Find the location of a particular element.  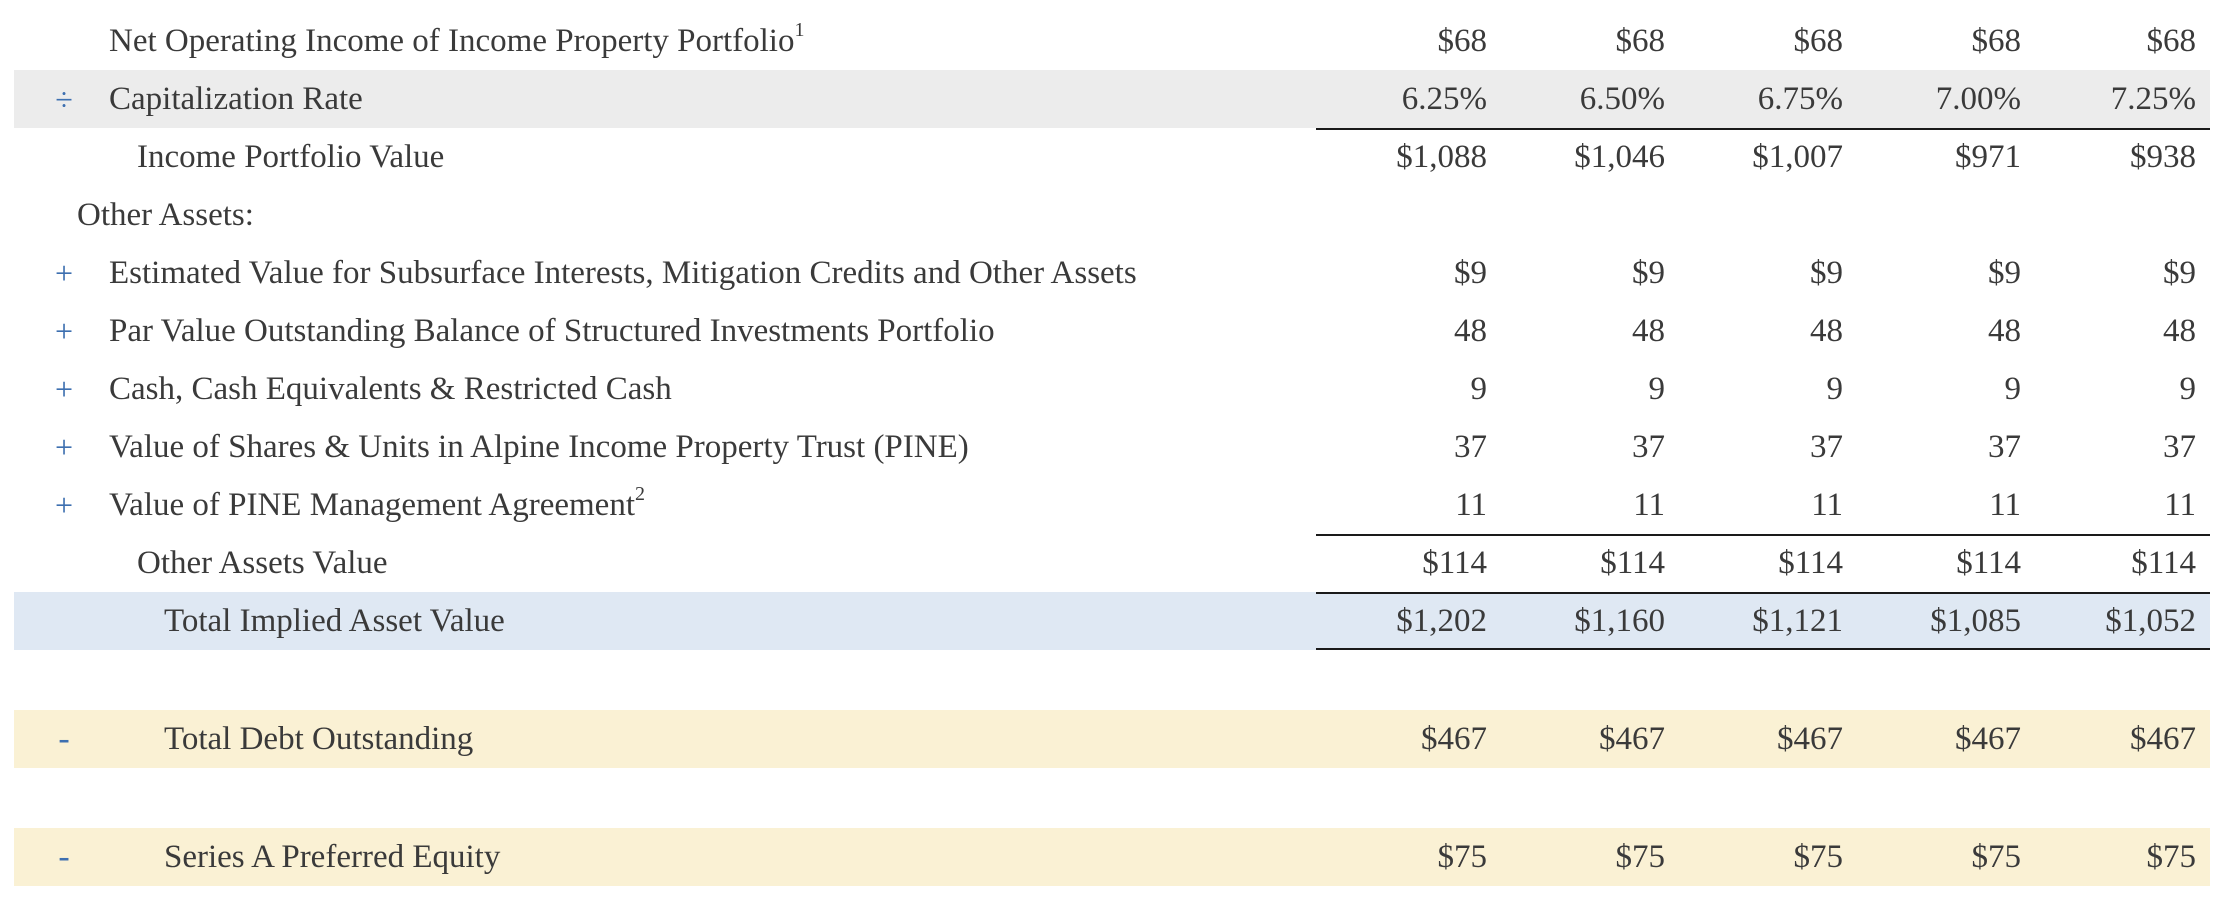

row-label-preferred-equity: Series A Preferred Equity is located at coordinates (332, 857).